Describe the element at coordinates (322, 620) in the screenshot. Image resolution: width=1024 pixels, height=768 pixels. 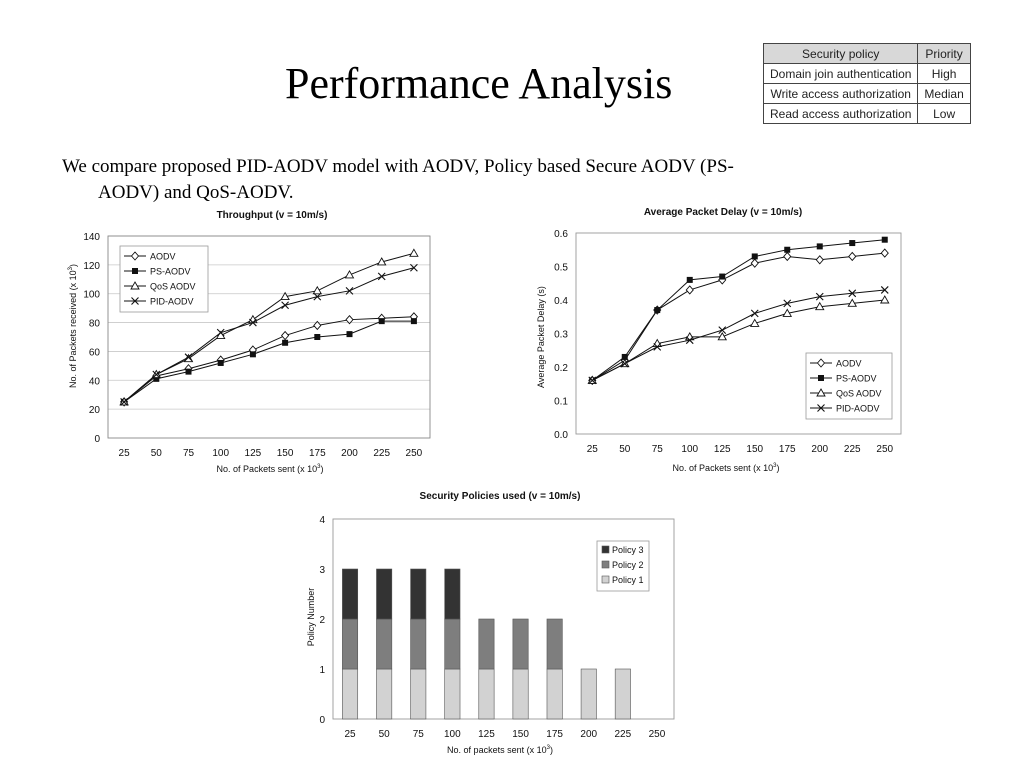
I see `y-tick-label: 2` at that location.